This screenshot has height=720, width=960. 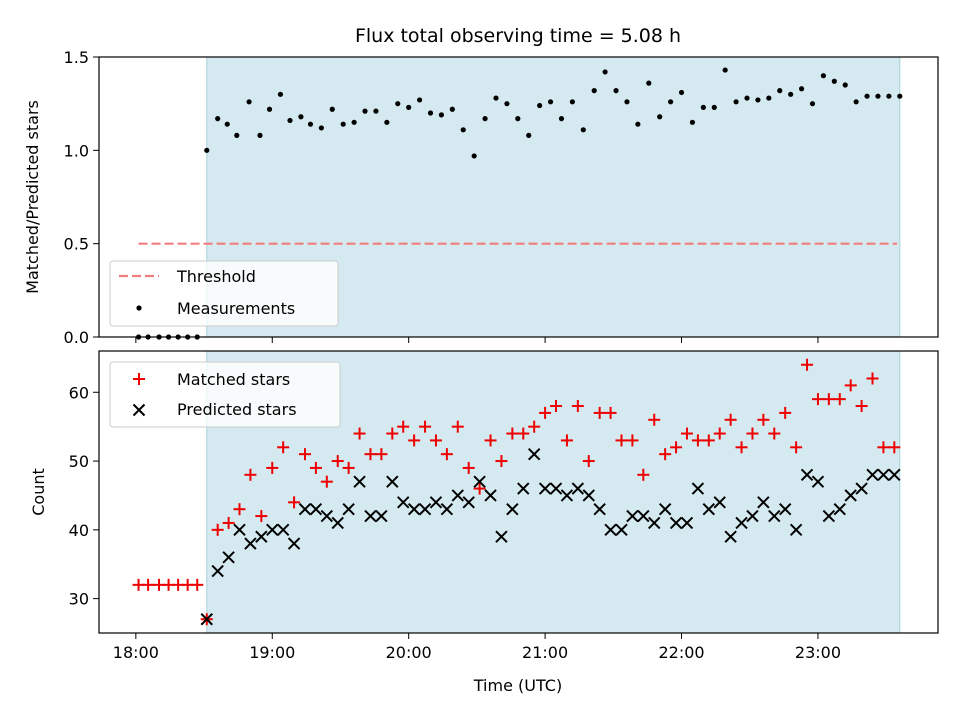 What do you see at coordinates (76, 244) in the screenshot?
I see `y-tick-label: 0.5` at bounding box center [76, 244].